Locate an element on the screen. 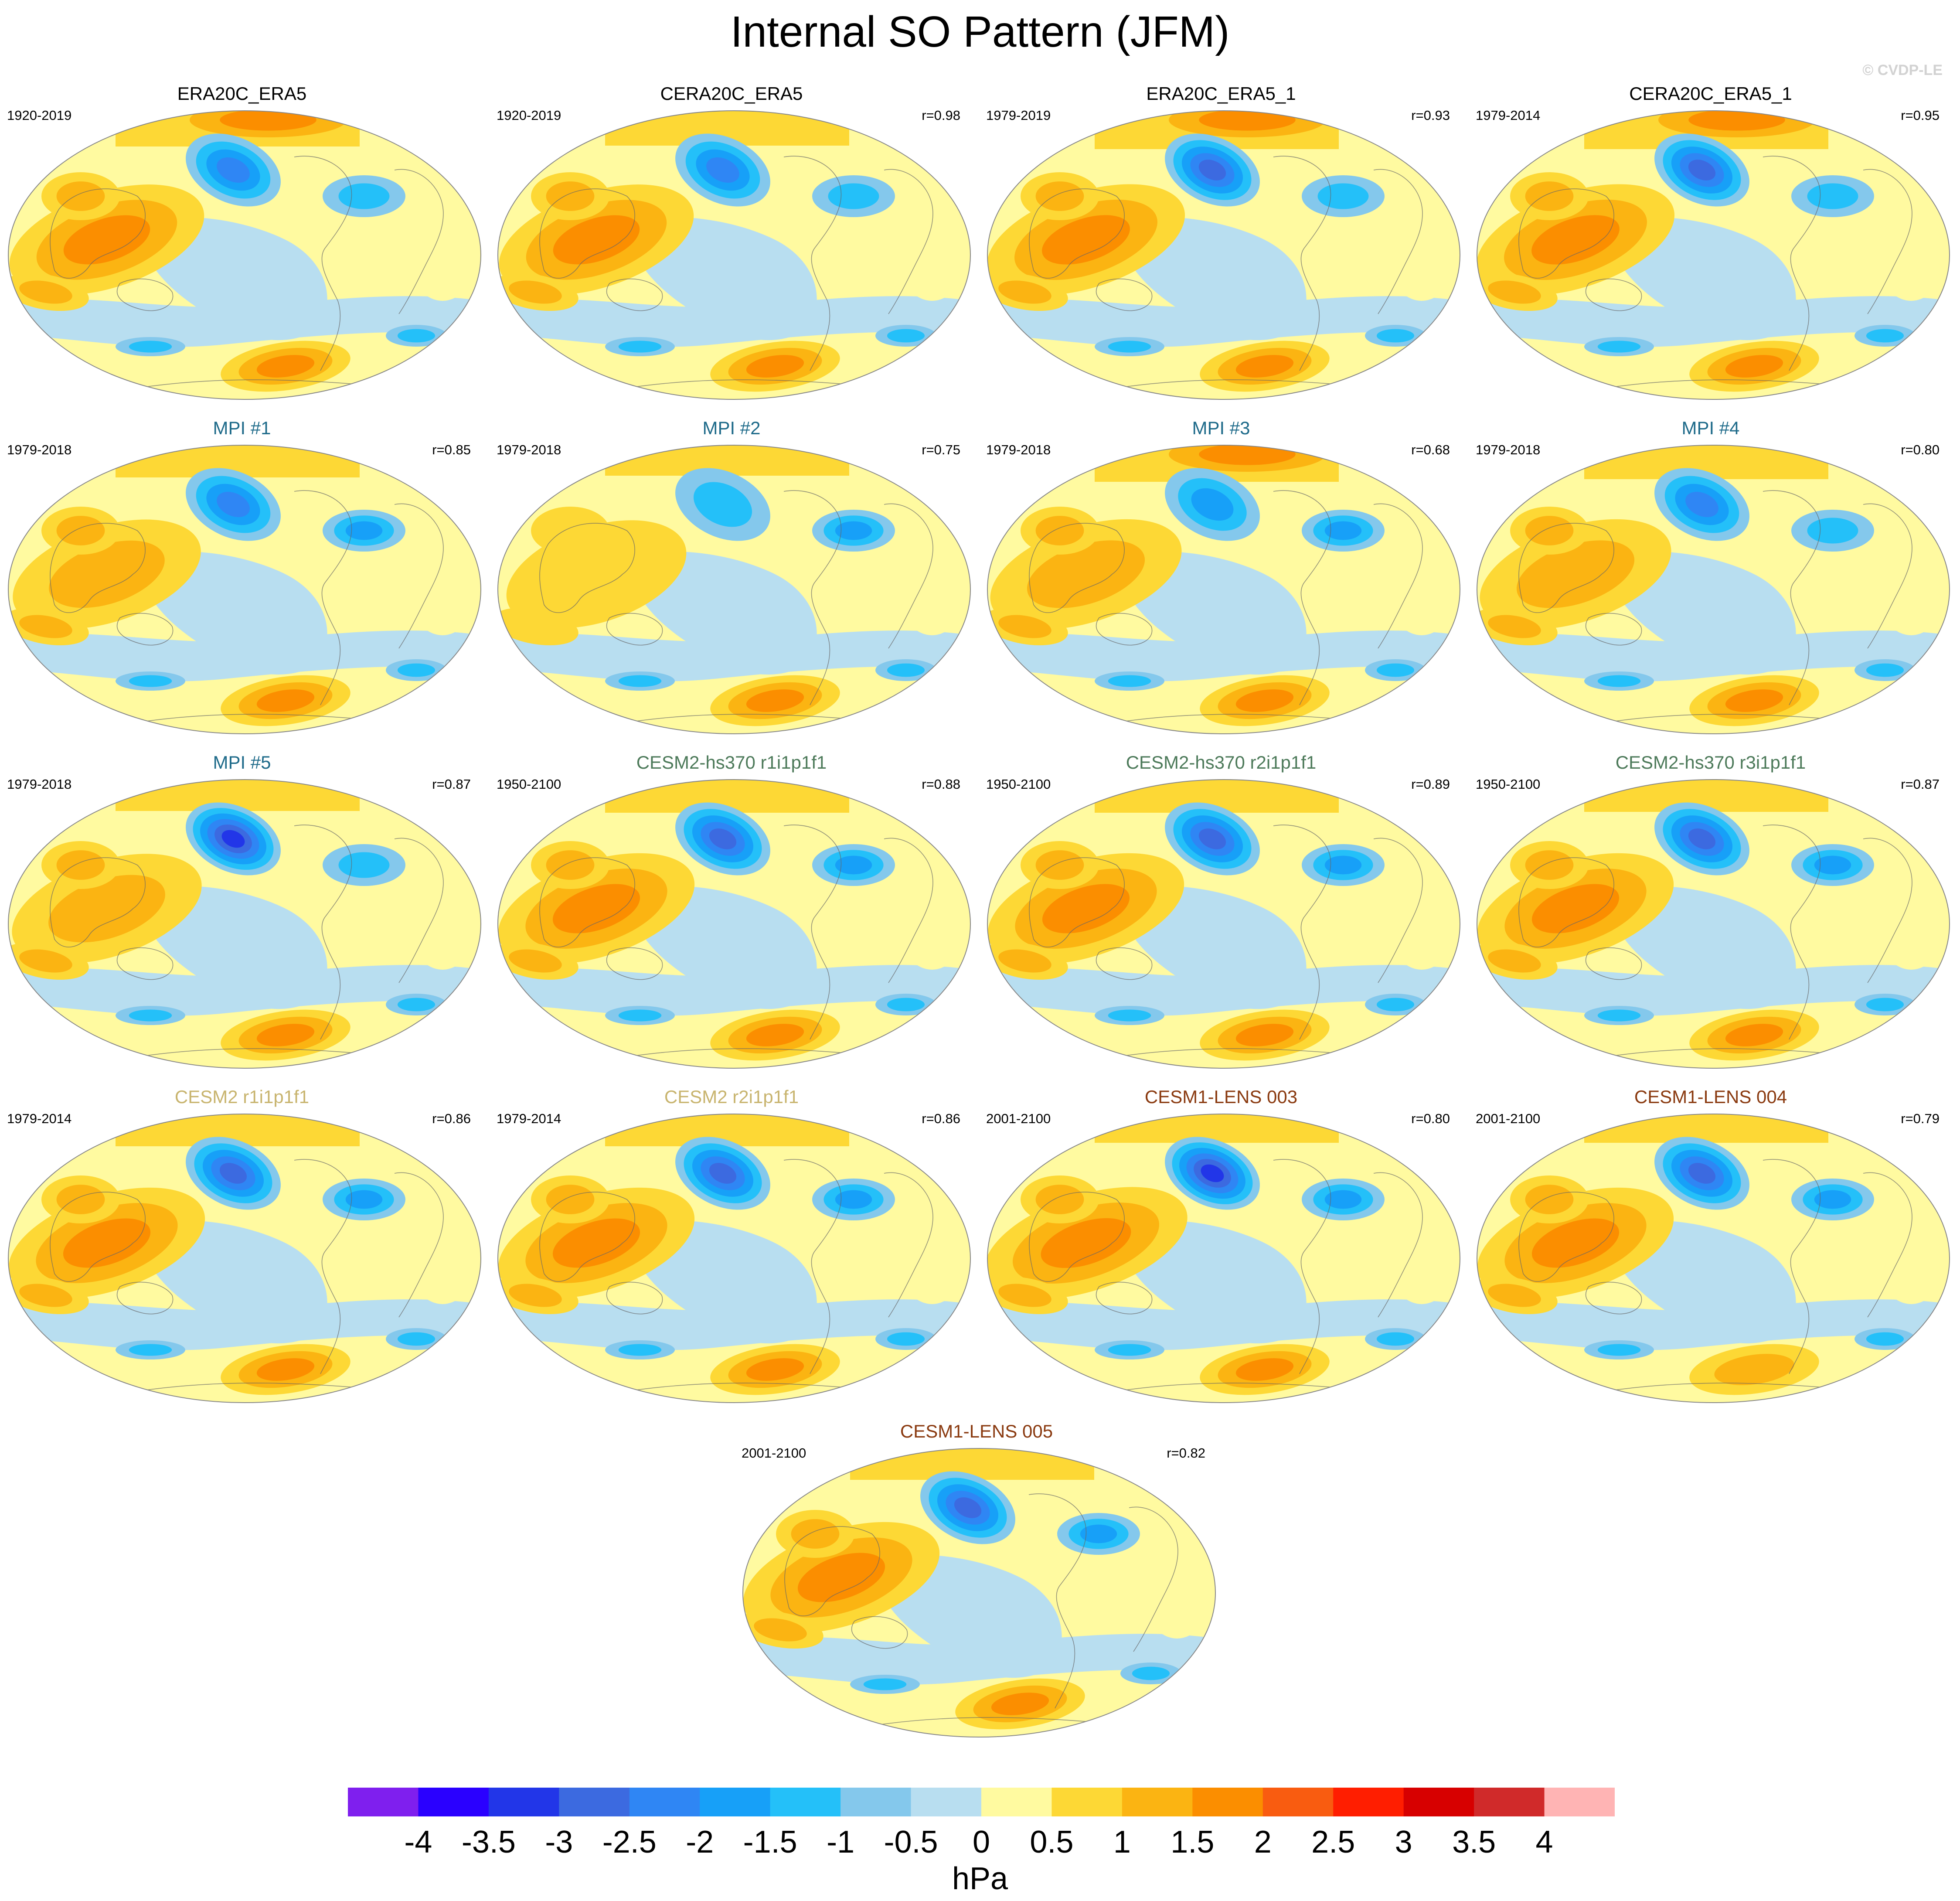  map-panel: CESM2-hs370 r3i1p1f1 1950-2100 r=0.87 is located at coordinates (1711, 913).